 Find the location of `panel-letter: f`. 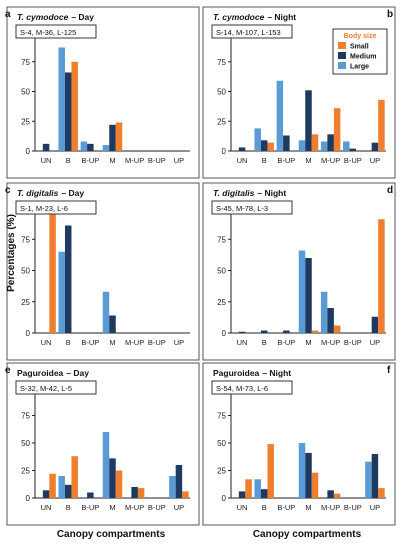

panel-letter: f is located at coordinates (389, 370).